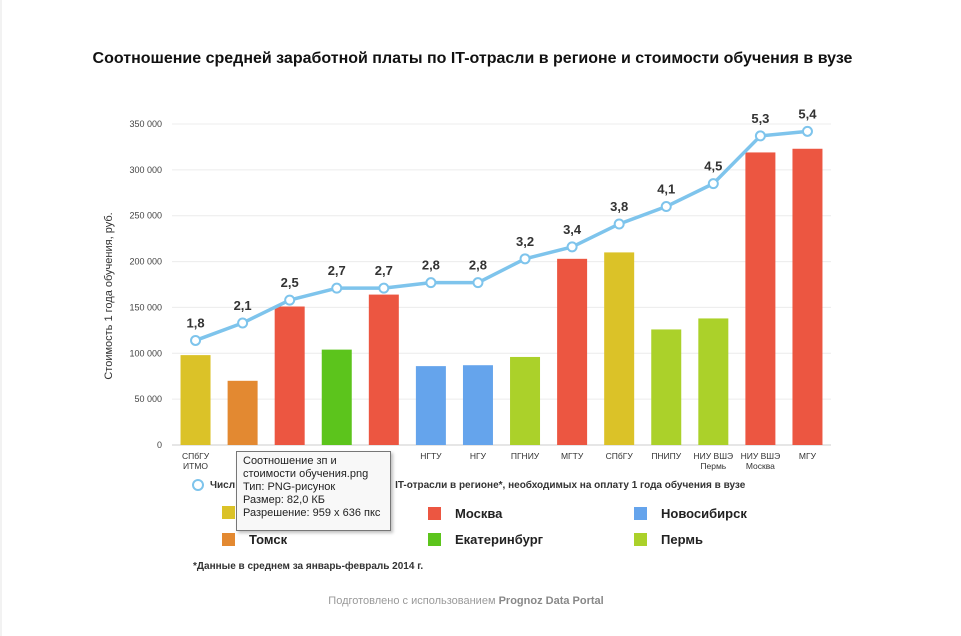  I want to click on x-tick-label: Пермь, so click(713, 466).